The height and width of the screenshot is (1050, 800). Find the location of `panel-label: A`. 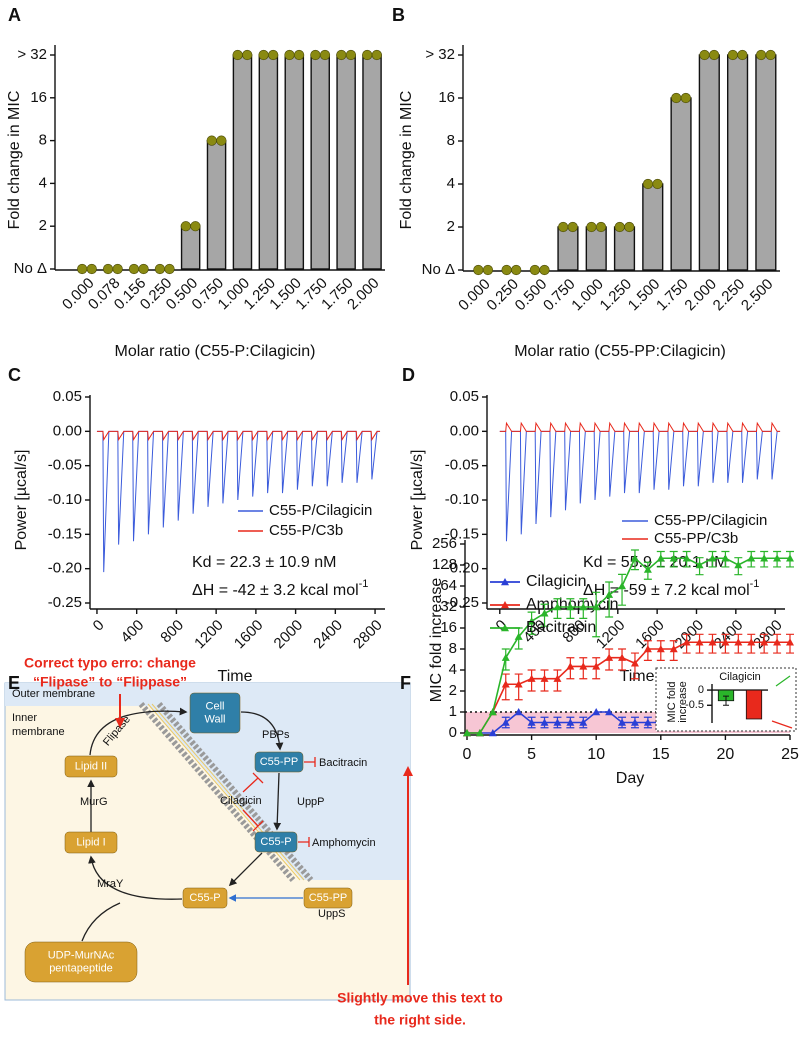

panel-label: A is located at coordinates (14, 15).